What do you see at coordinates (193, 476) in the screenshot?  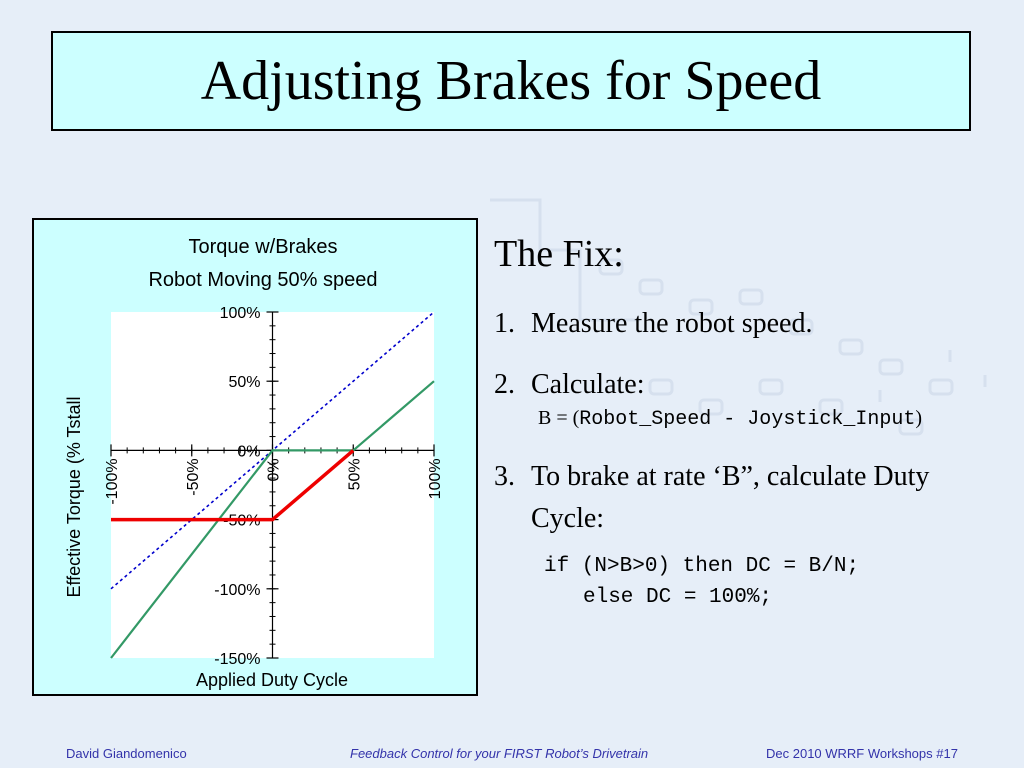 I see `x-tick-label: -50%` at bounding box center [193, 476].